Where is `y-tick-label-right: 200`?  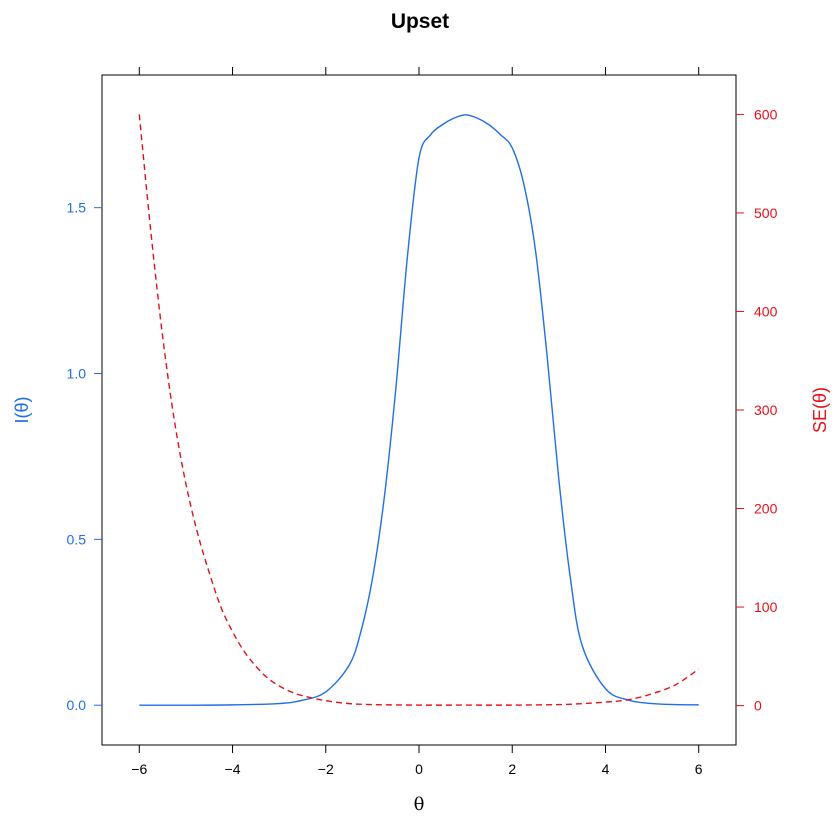
y-tick-label-right: 200 is located at coordinates (766, 509).